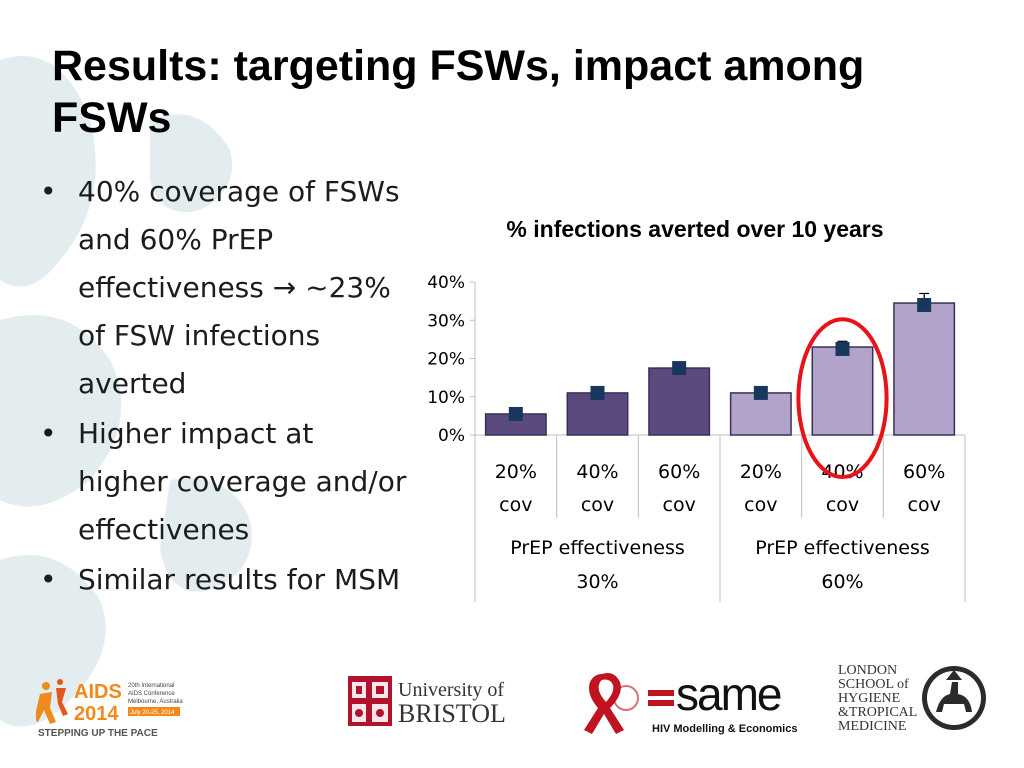 This screenshot has height=768, width=1024. I want to click on aids-tagline: STEPPING UP THE PACE, so click(98, 733).